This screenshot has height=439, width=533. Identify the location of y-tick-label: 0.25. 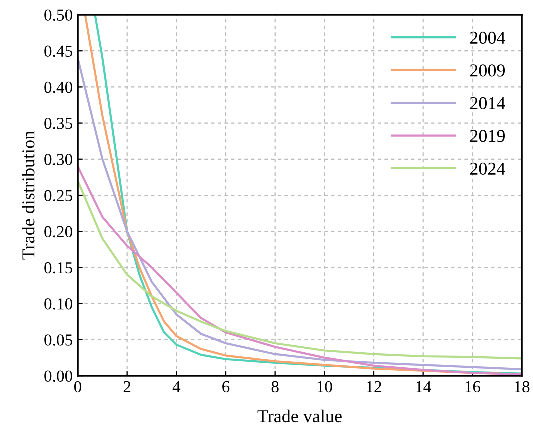
(58, 196).